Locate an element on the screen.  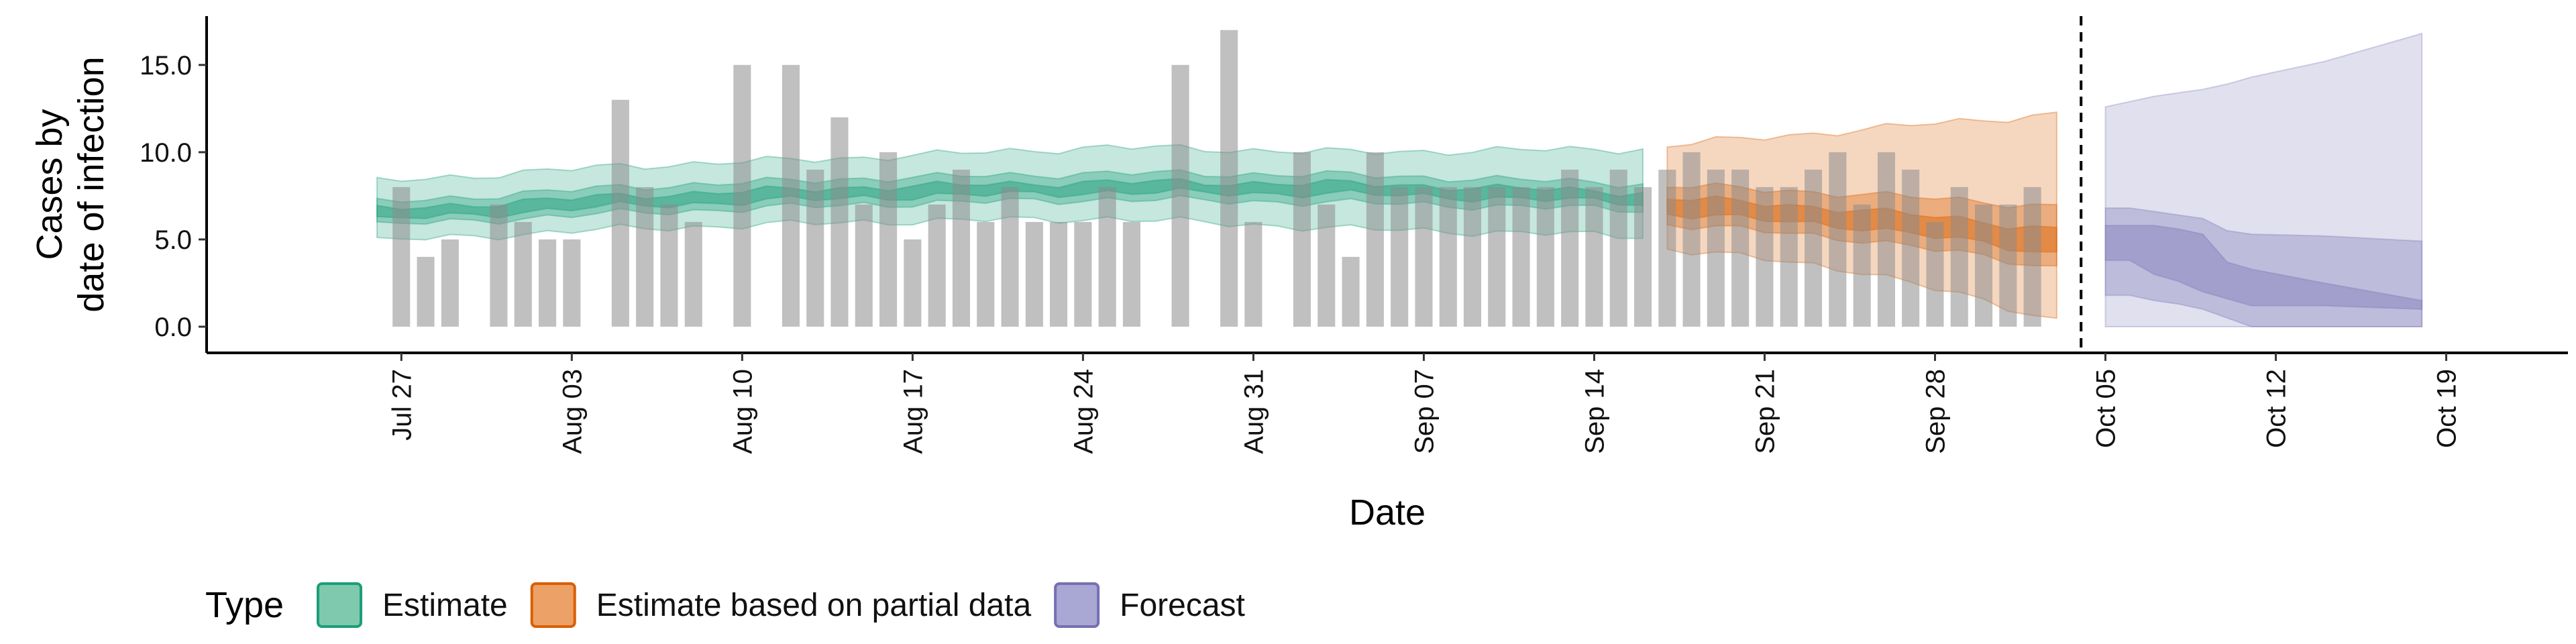
x-tick-label: Aug 17 is located at coordinates (913, 411).